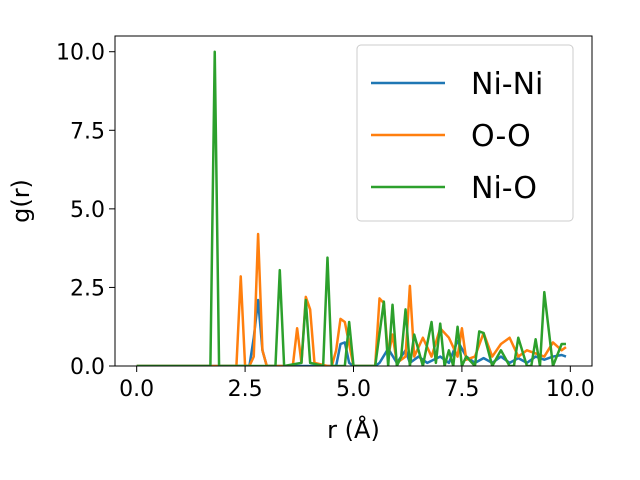 This screenshot has width=640, height=480. I want to click on x-tick-label: 2.5, so click(245, 389).